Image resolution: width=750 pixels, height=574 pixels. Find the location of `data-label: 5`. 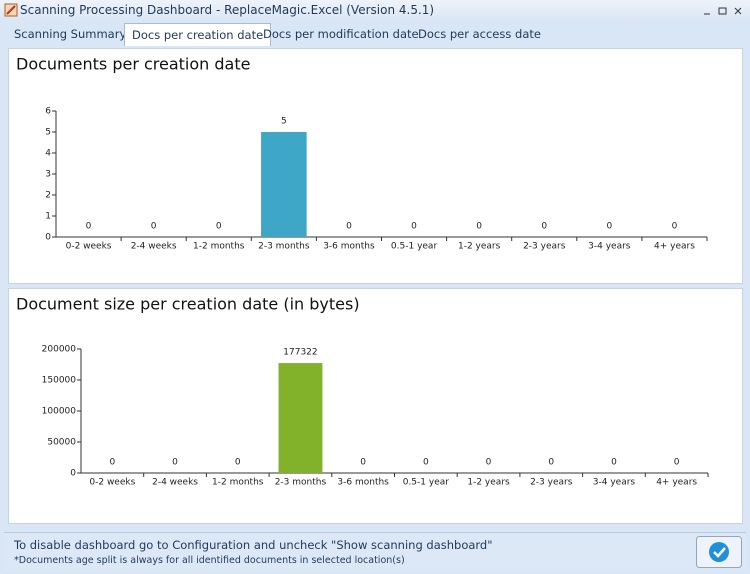

data-label: 5 is located at coordinates (284, 122).